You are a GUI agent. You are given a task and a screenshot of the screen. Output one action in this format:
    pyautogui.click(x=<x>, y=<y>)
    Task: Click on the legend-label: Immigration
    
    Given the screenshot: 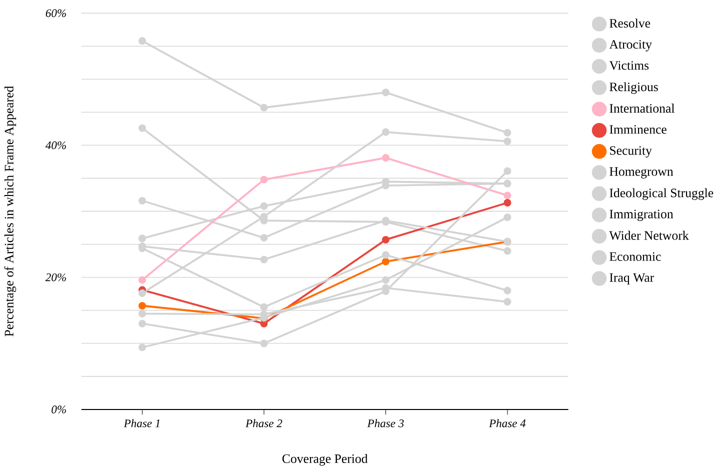 What is the action you would take?
    pyautogui.click(x=642, y=216)
    